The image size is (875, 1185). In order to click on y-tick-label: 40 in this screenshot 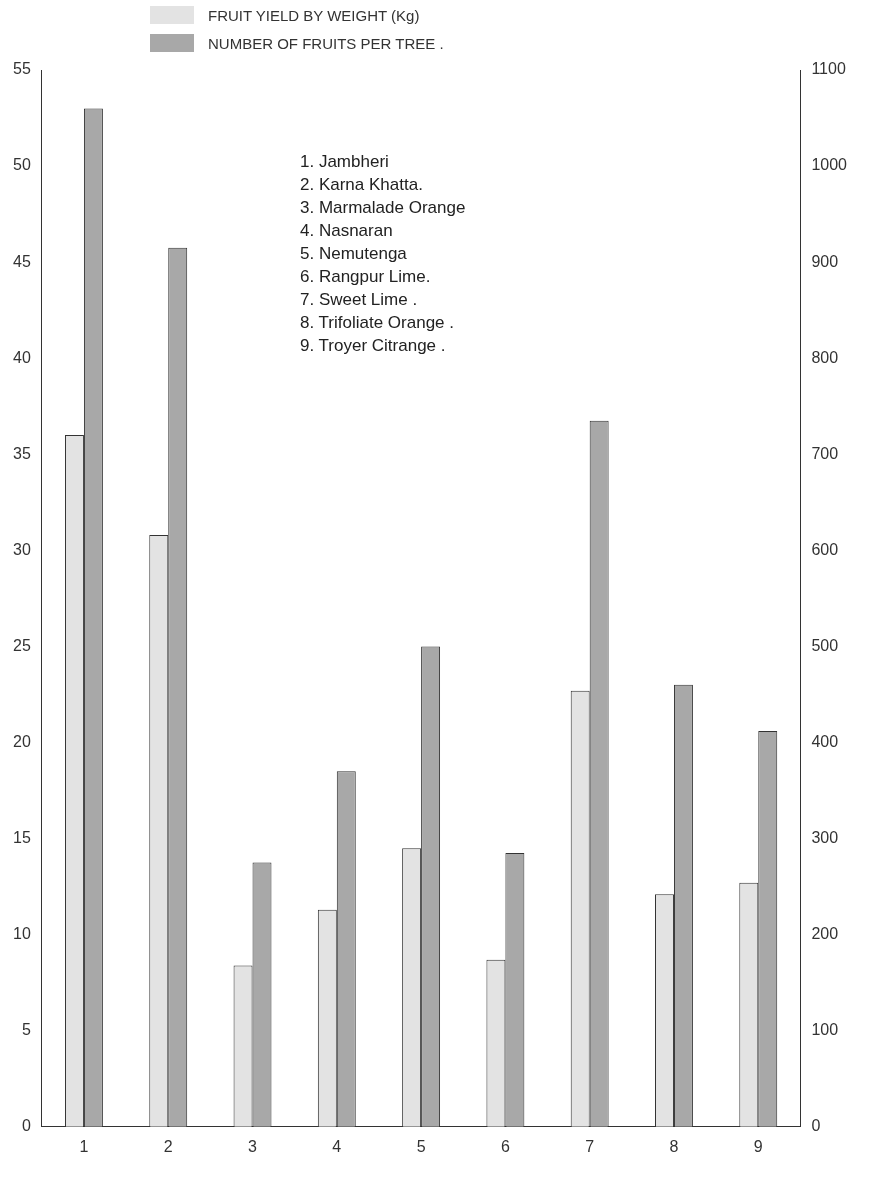, I will do `click(22, 357)`.